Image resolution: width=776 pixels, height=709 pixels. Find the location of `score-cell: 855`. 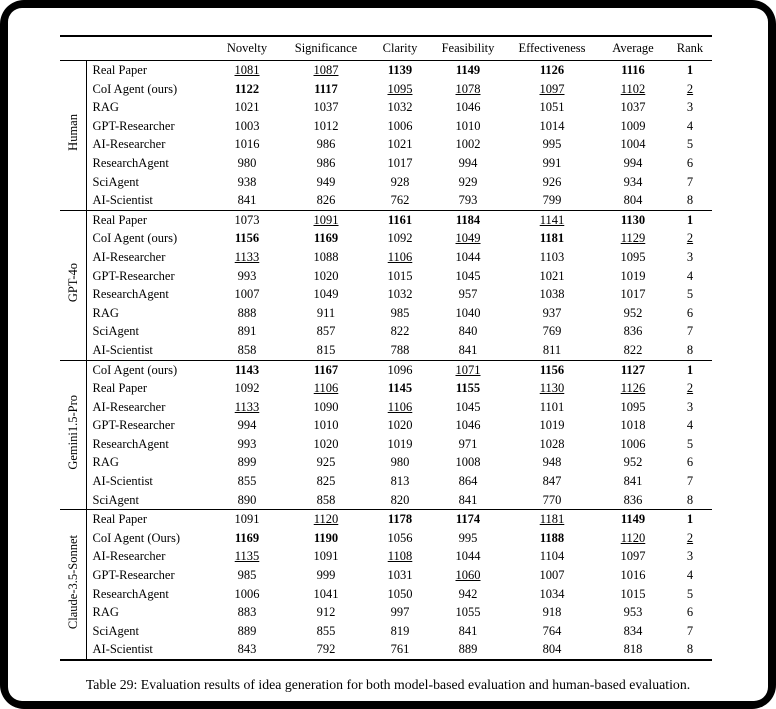

score-cell: 855 is located at coordinates (247, 481).